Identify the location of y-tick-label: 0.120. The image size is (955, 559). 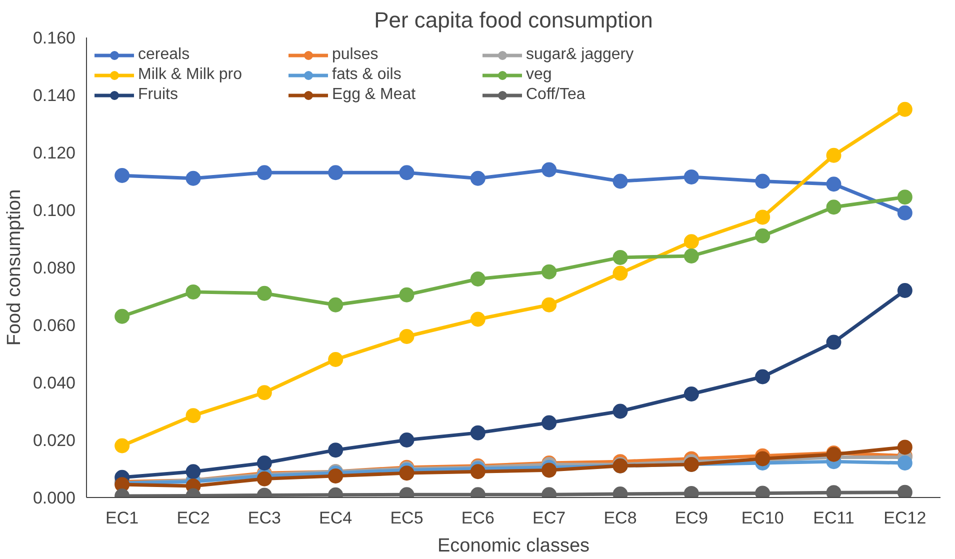
(54, 153).